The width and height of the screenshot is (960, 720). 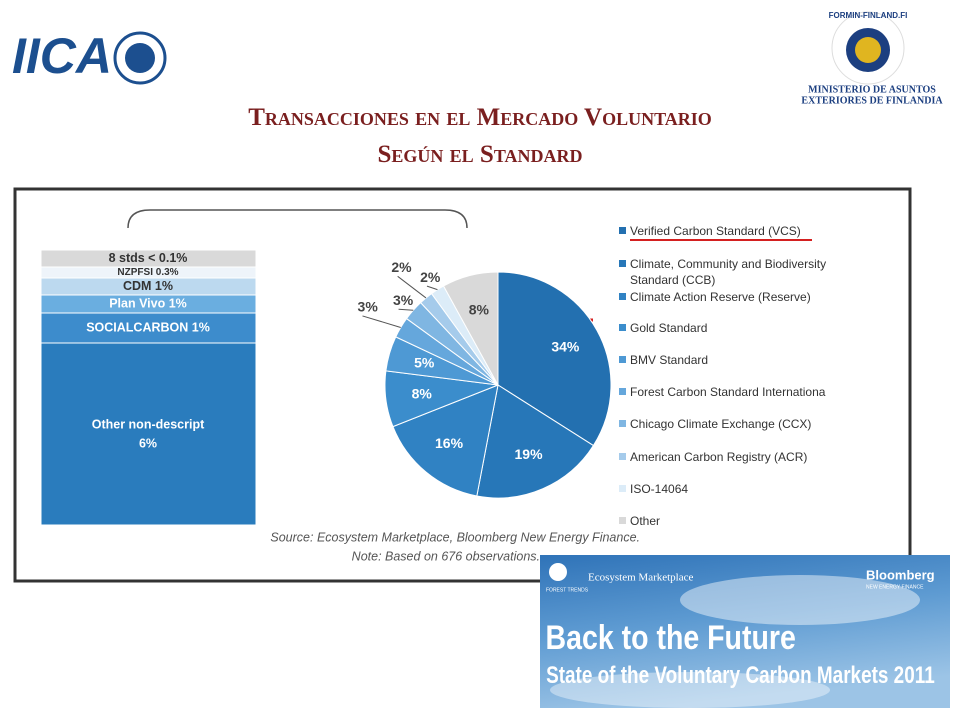 I want to click on crest-lion, so click(x=868, y=50).